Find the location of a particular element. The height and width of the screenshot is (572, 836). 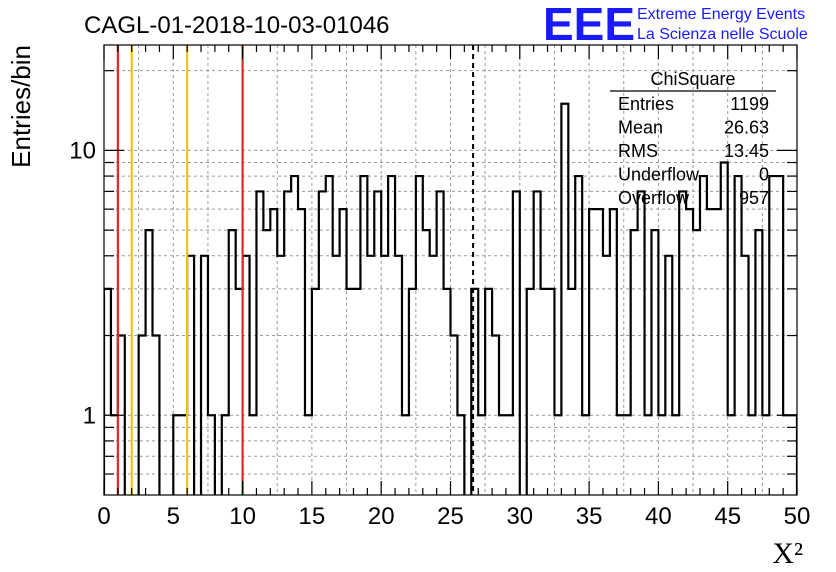

x-tick-label: 20 is located at coordinates (381, 516).